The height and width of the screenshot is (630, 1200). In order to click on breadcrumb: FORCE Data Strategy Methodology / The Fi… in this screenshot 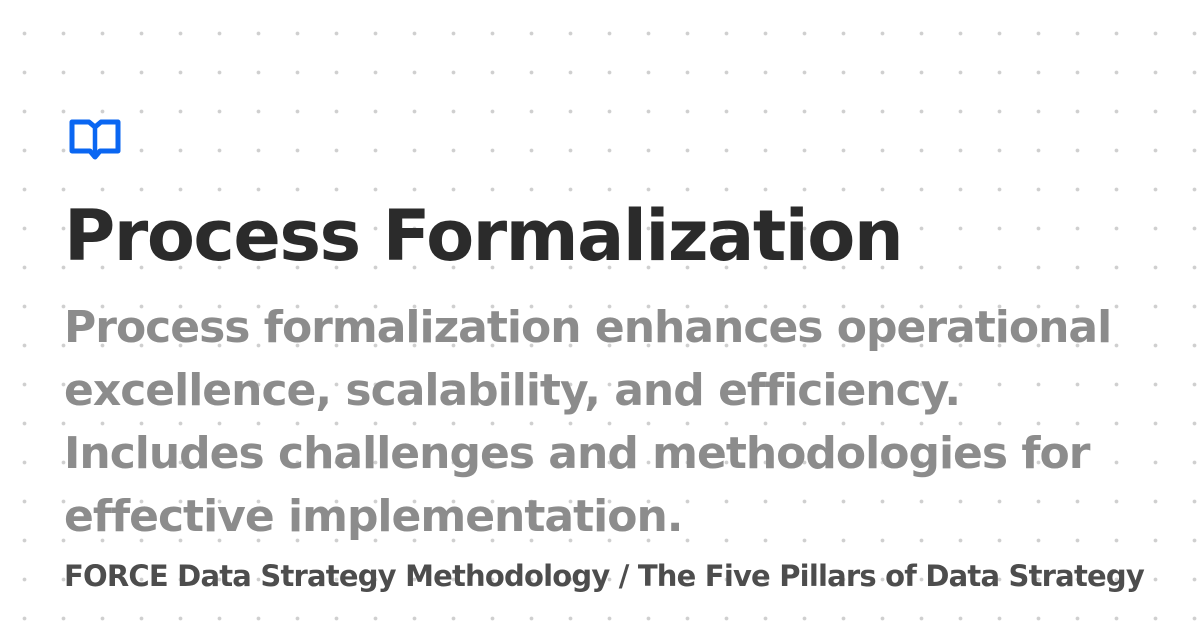, I will do `click(604, 576)`.